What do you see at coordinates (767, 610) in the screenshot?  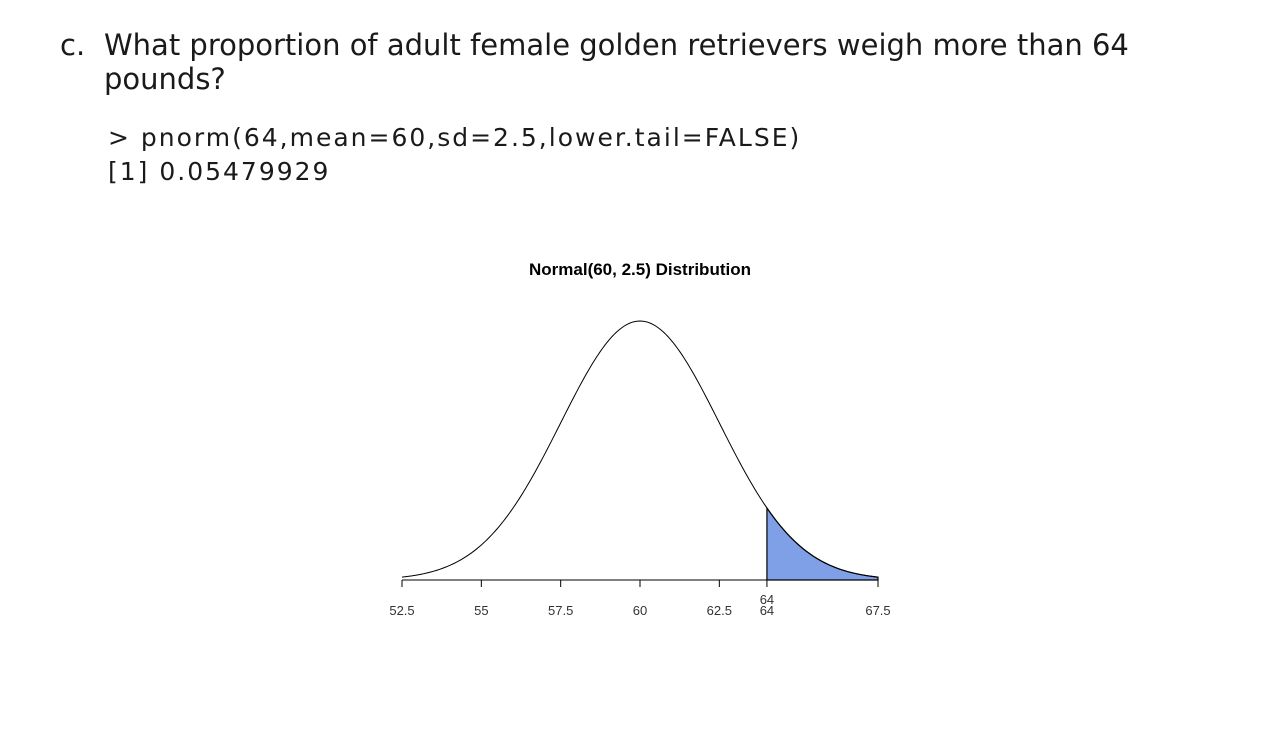 I see `x-tick-label: 64` at bounding box center [767, 610].